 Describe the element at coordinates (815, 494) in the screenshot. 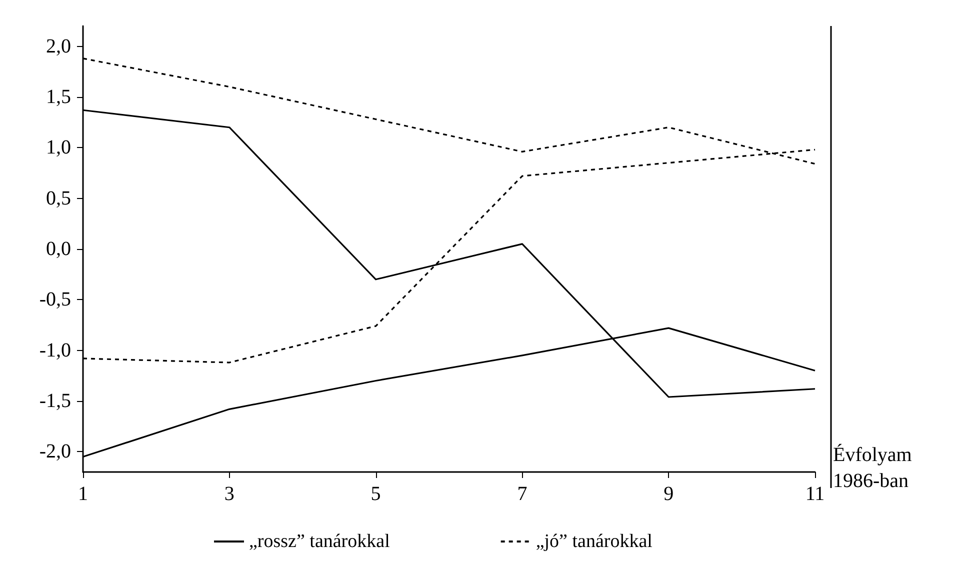

I see `x-tick-label: 11` at that location.